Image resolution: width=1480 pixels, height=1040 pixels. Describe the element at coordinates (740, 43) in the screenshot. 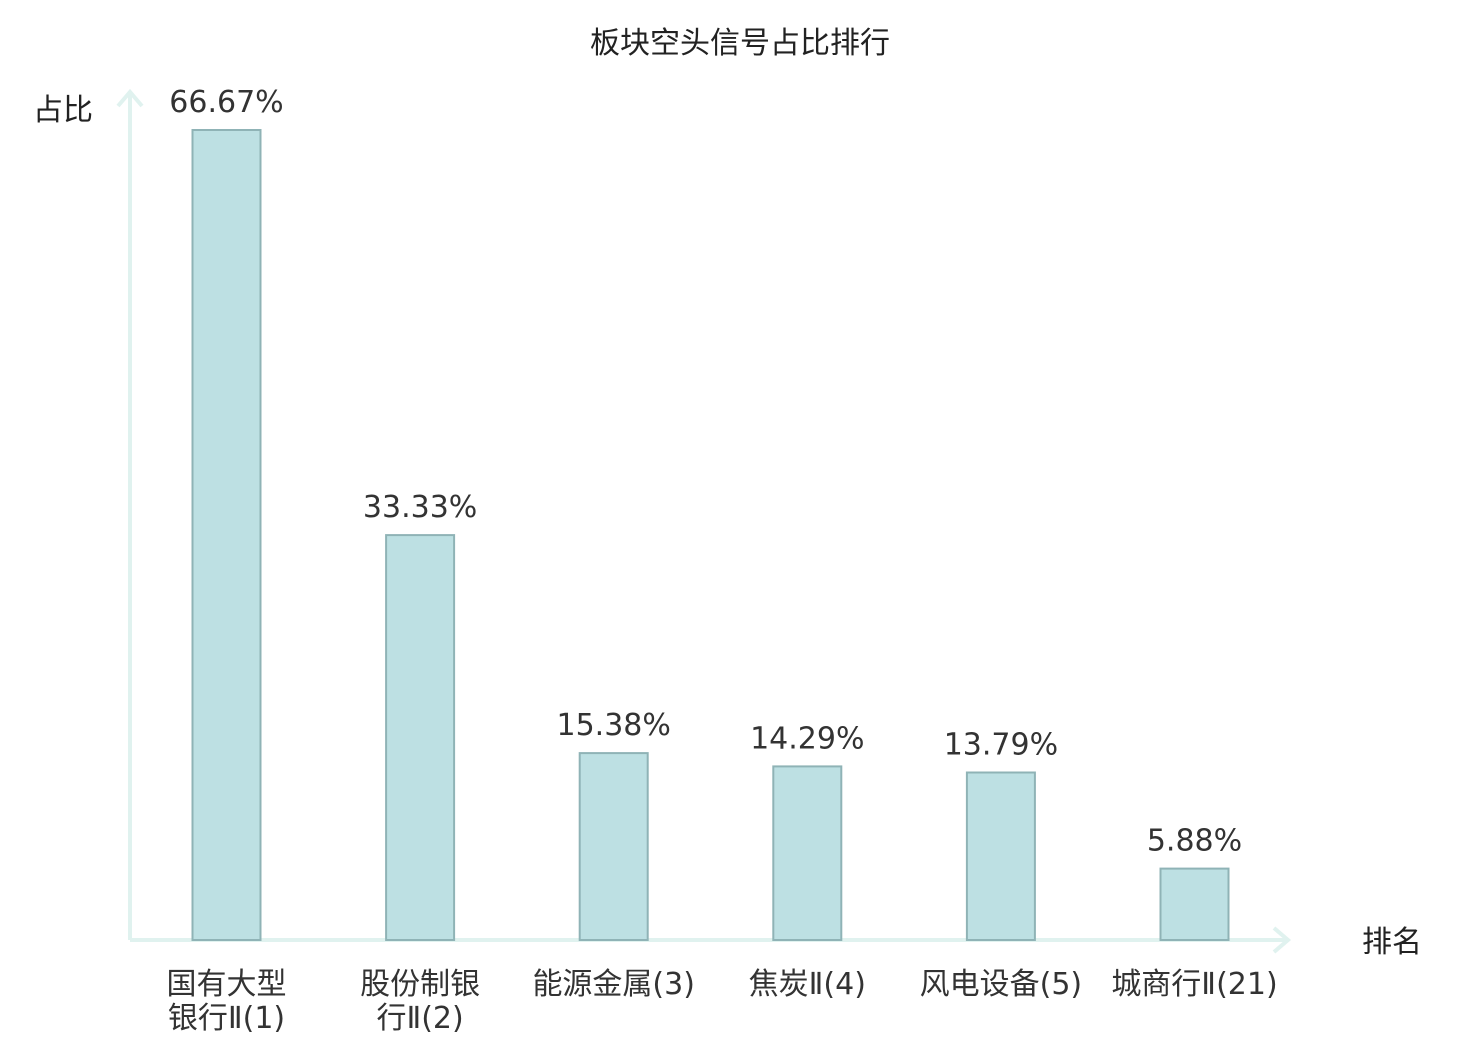

I see `chart-title: 板块空头信号占比排行` at that location.